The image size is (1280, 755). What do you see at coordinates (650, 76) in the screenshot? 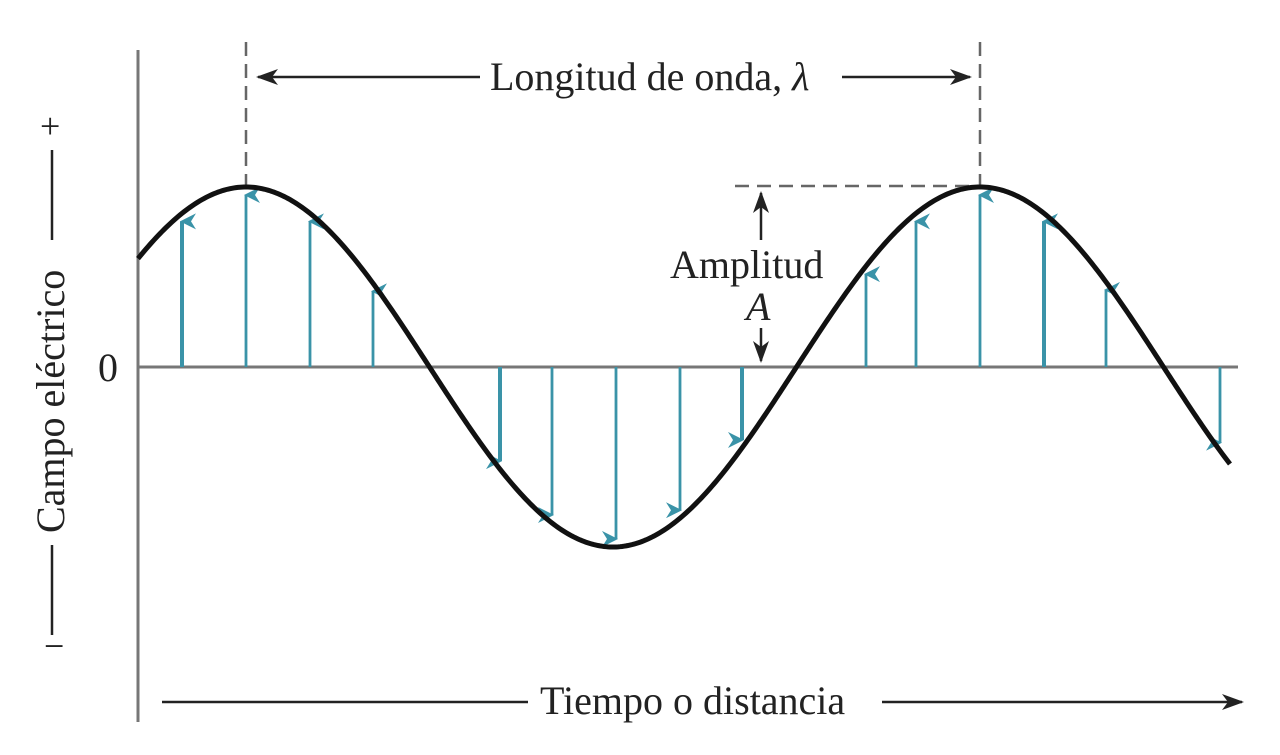
I see `wavelength-label: Longitud de onda, λ` at bounding box center [650, 76].